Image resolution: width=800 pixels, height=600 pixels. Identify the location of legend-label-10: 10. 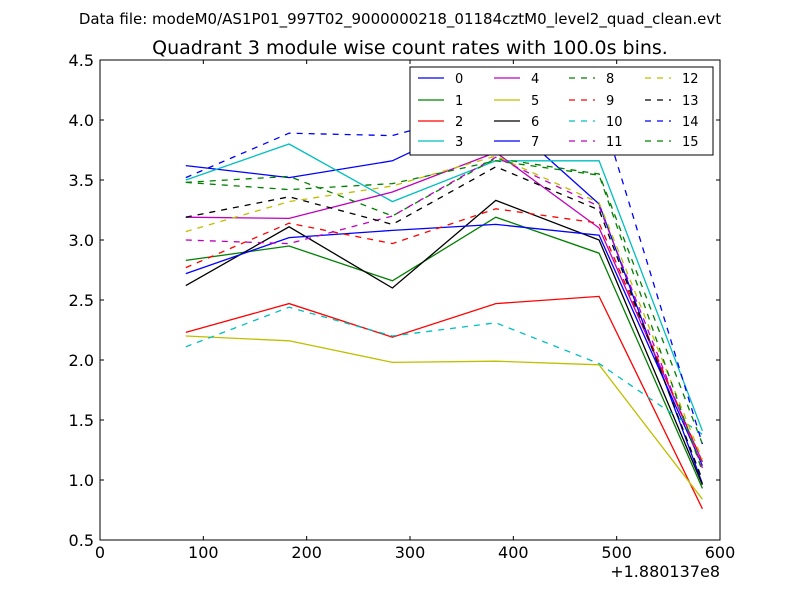
(614, 122).